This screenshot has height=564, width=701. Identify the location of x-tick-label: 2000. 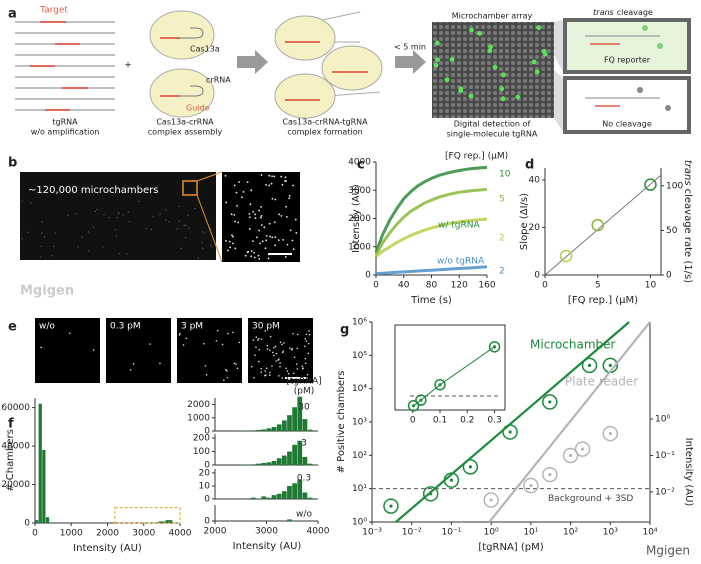
(107, 534).